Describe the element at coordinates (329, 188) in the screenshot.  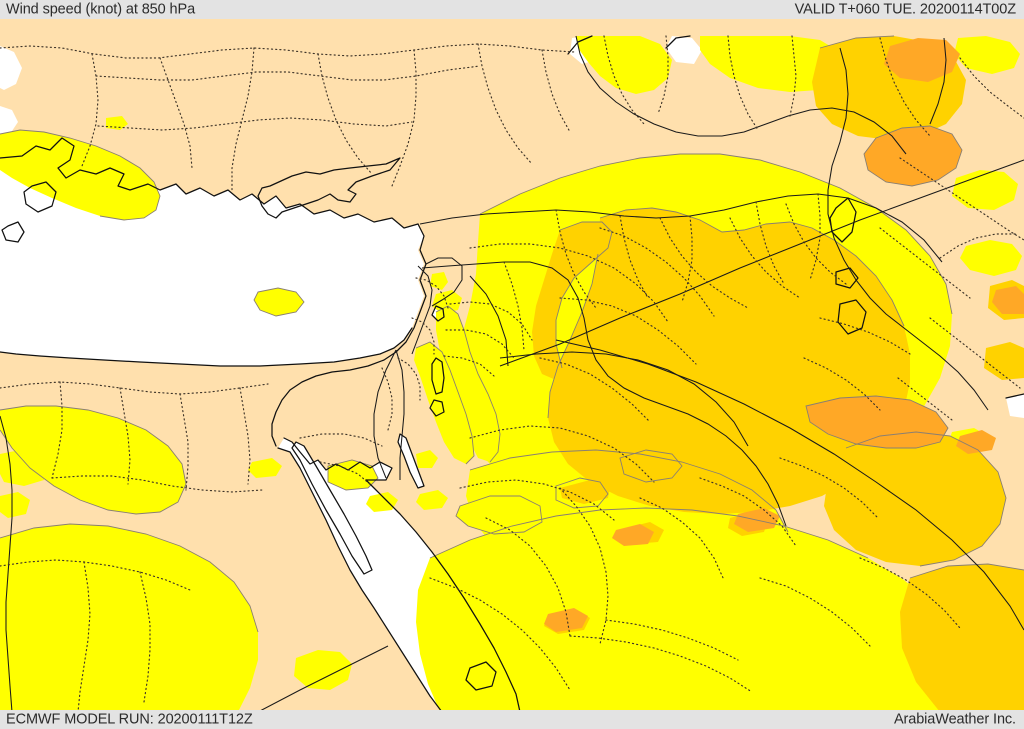
I see `coastline-cyprus` at that location.